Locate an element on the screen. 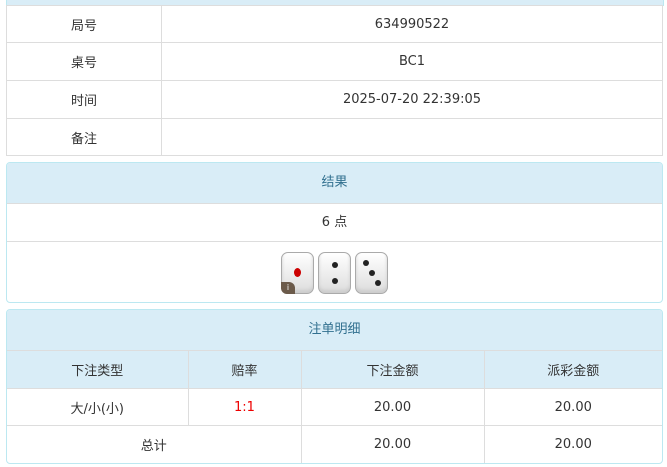 The height and width of the screenshot is (467, 667). bet-type: 大/小(小) is located at coordinates (98, 407).